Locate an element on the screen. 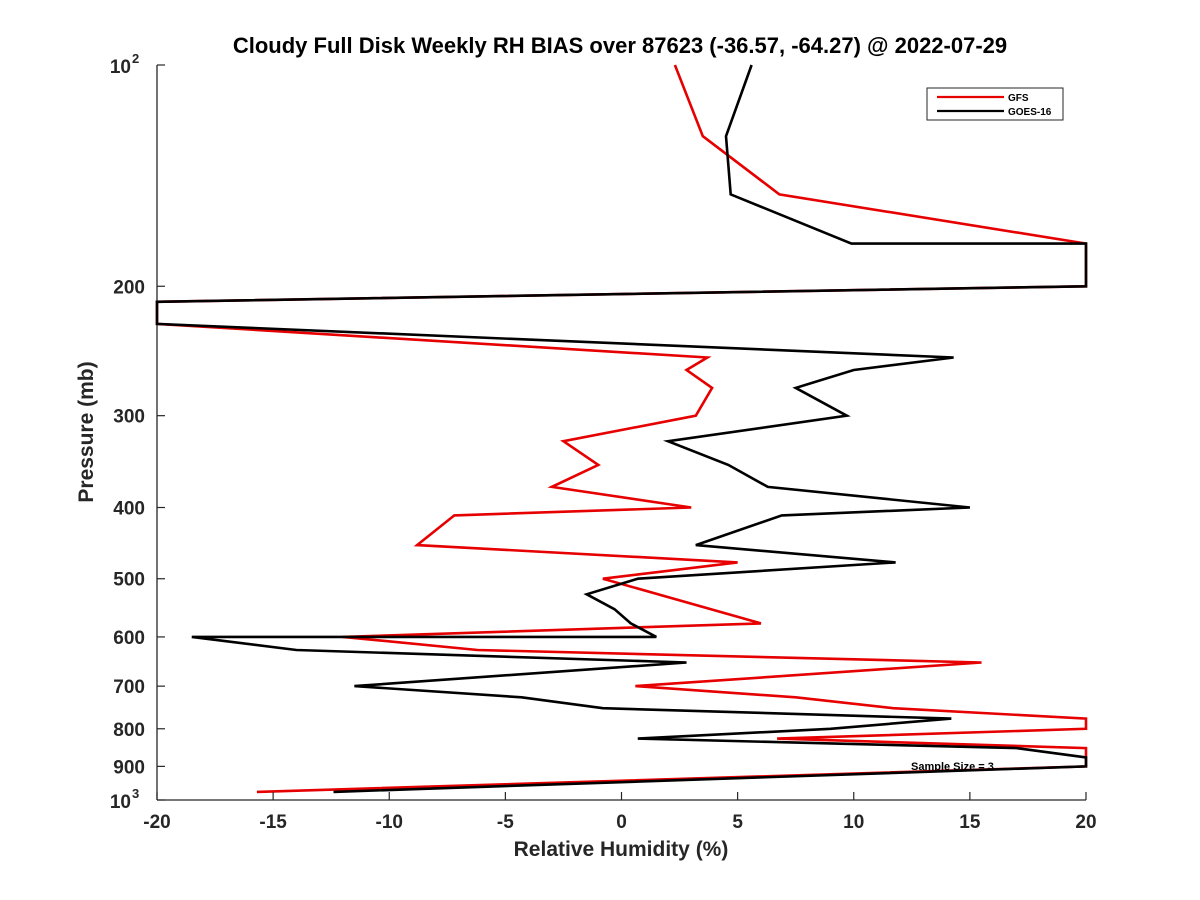 The width and height of the screenshot is (1200, 900). y-tick-label: 900 is located at coordinates (129, 767).